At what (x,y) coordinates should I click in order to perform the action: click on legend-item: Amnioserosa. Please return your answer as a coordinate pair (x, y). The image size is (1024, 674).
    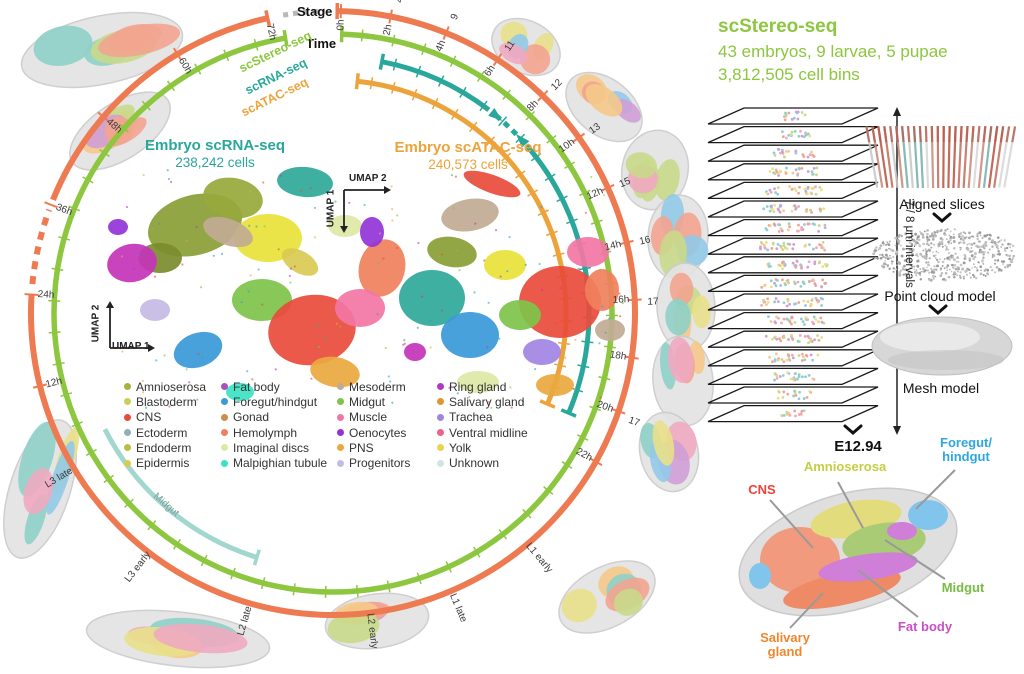
    Looking at the image, I should click on (165, 386).